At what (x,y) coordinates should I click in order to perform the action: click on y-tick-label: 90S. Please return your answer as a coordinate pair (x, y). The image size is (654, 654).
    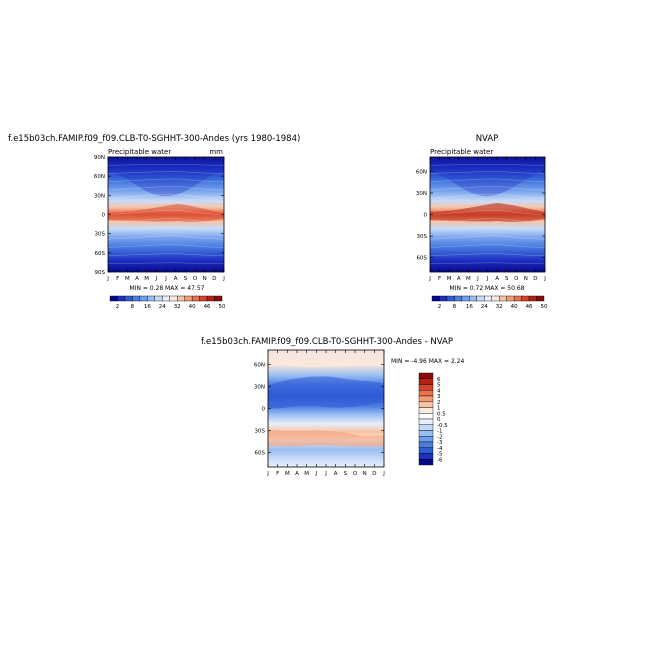
    Looking at the image, I should click on (100, 273).